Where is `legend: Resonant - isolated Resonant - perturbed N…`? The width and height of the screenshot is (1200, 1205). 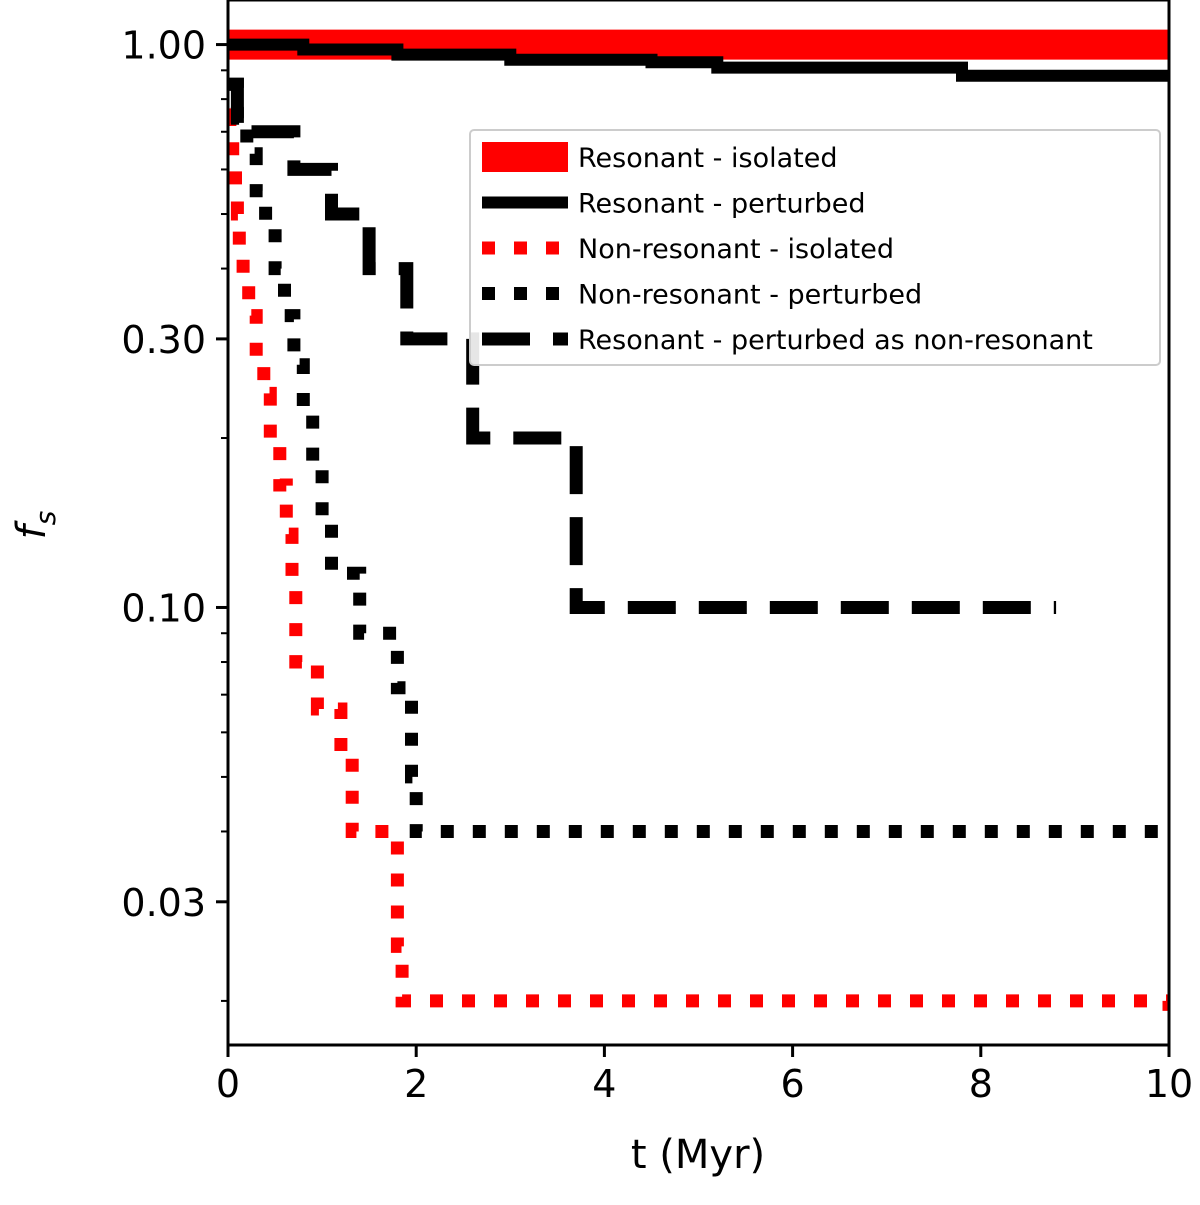 legend: Resonant - isolated Resonant - perturbed N… is located at coordinates (815, 247).